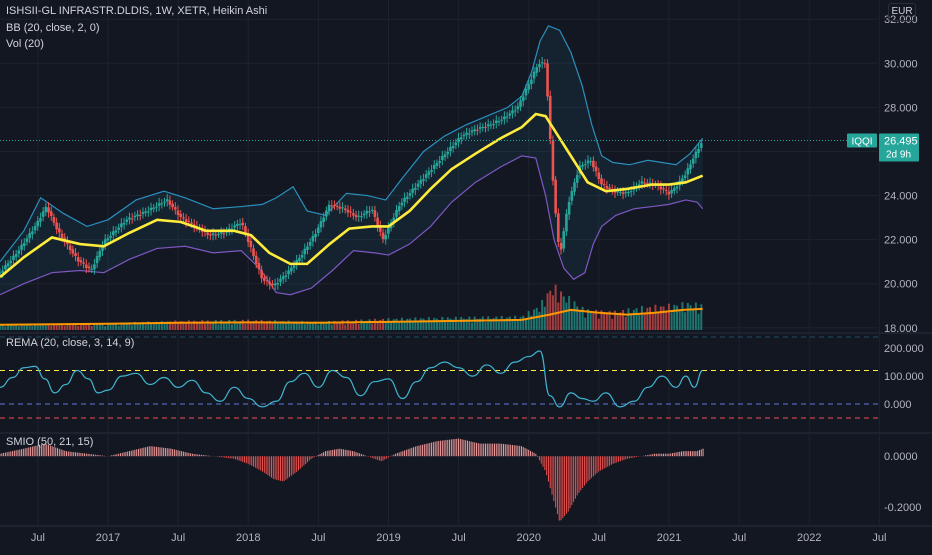 The height and width of the screenshot is (555, 932). Describe the element at coordinates (902, 12) in the screenshot. I see `currency-badge: EUR` at that location.